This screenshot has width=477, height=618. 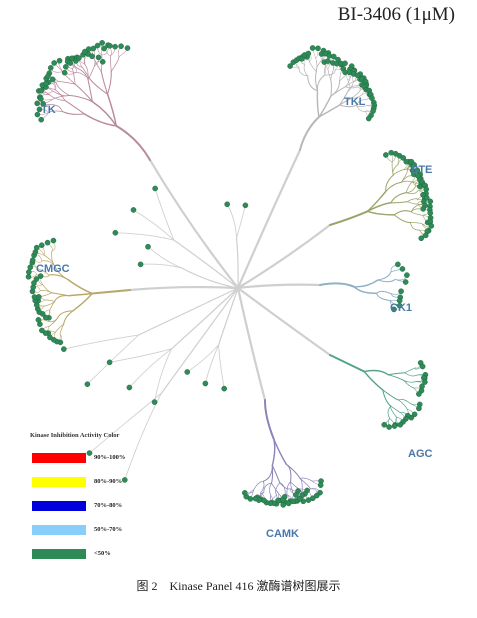 What do you see at coordinates (422, 170) in the screenshot?
I see `group-label-ste: STE` at bounding box center [422, 170].